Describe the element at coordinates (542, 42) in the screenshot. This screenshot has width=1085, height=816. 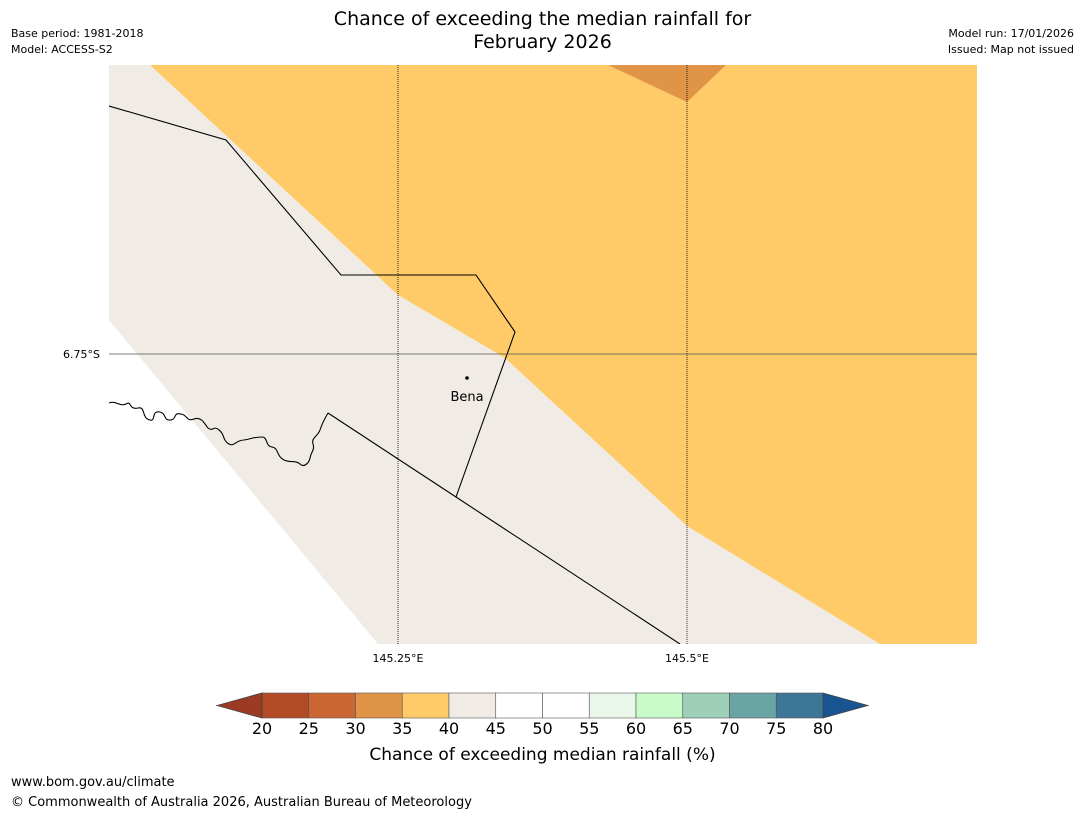
I see `map-title-line2: February 2026` at that location.